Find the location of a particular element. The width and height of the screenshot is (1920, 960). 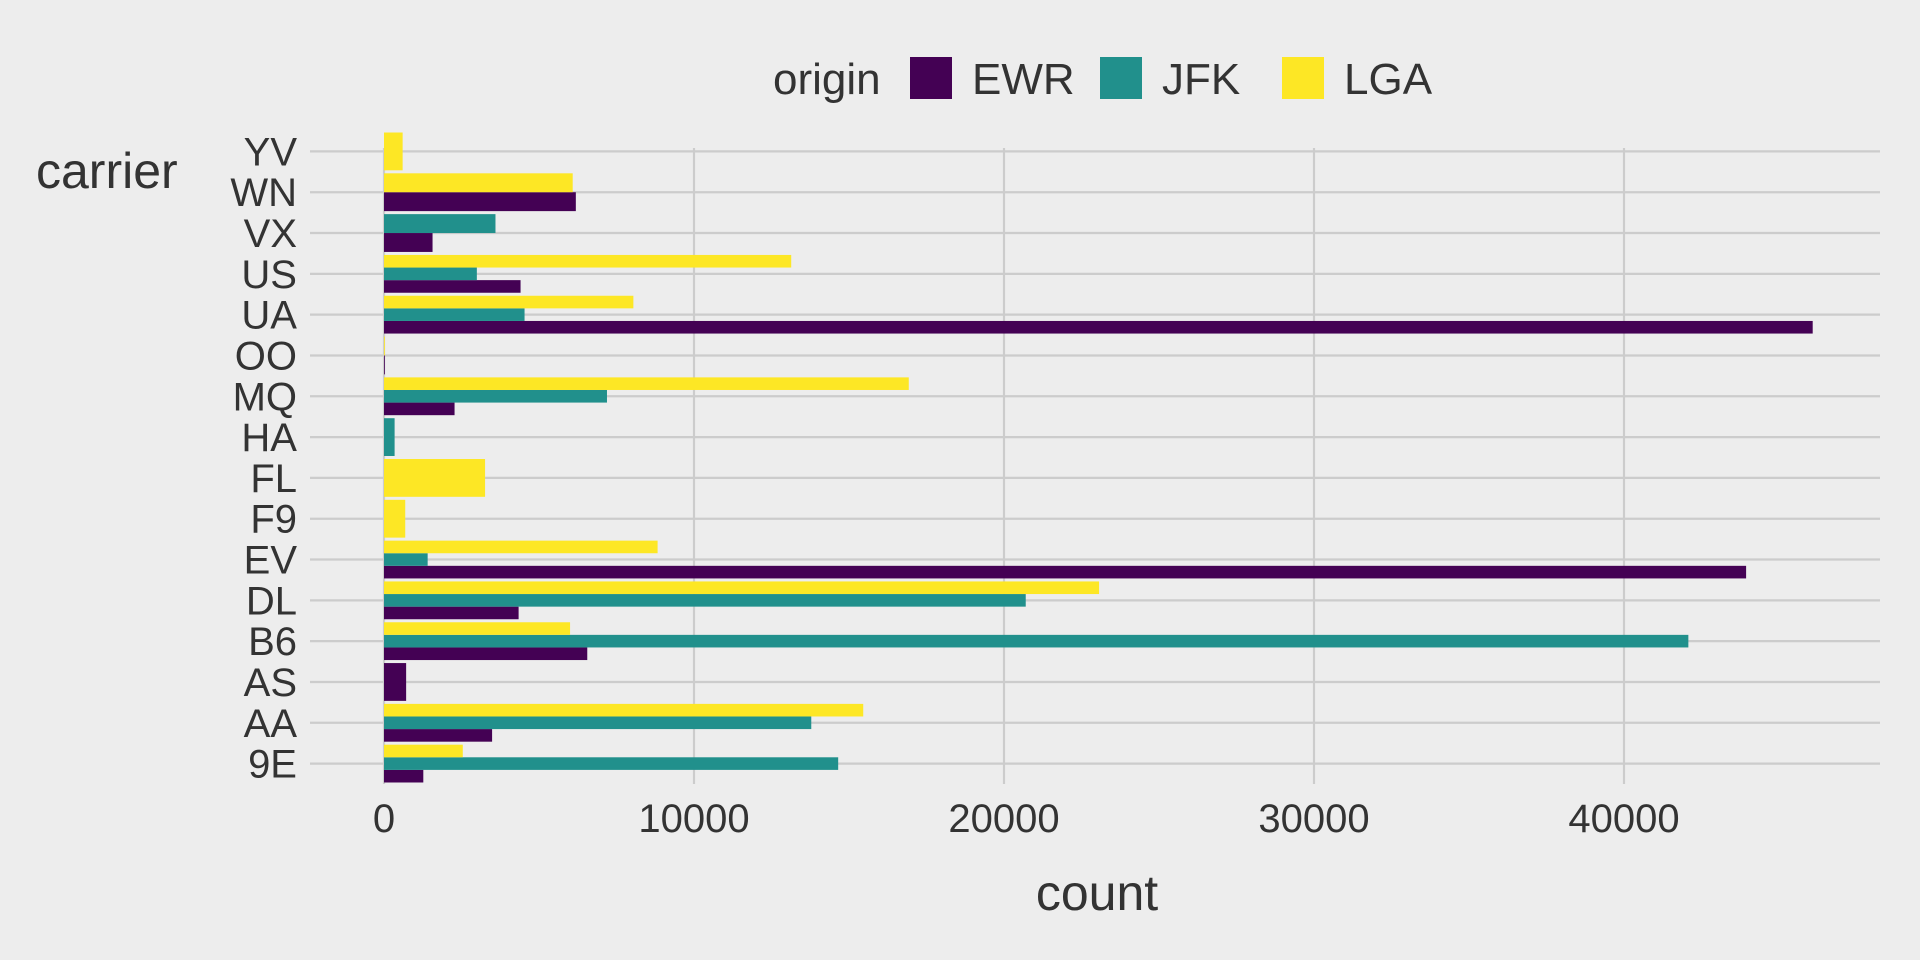

y-tick-label: DL is located at coordinates (271, 601).